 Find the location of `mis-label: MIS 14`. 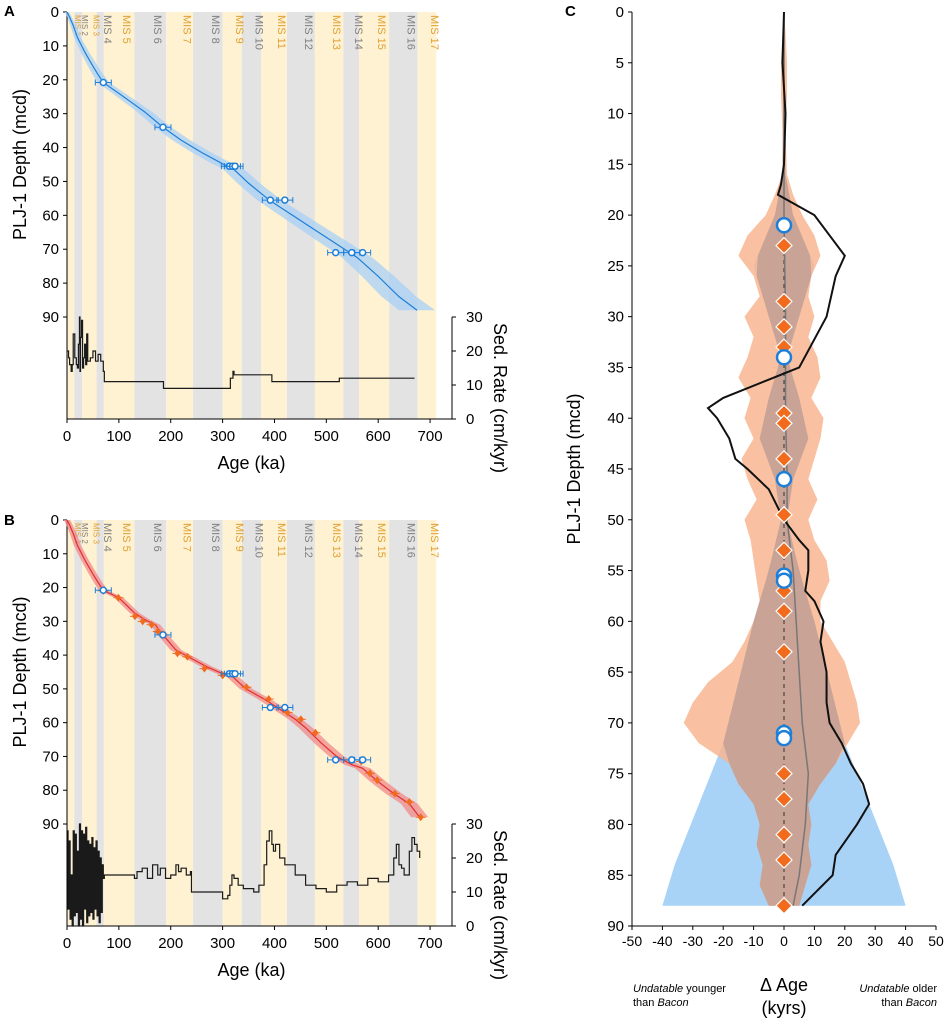

mis-label: MIS 14 is located at coordinates (358, 32).